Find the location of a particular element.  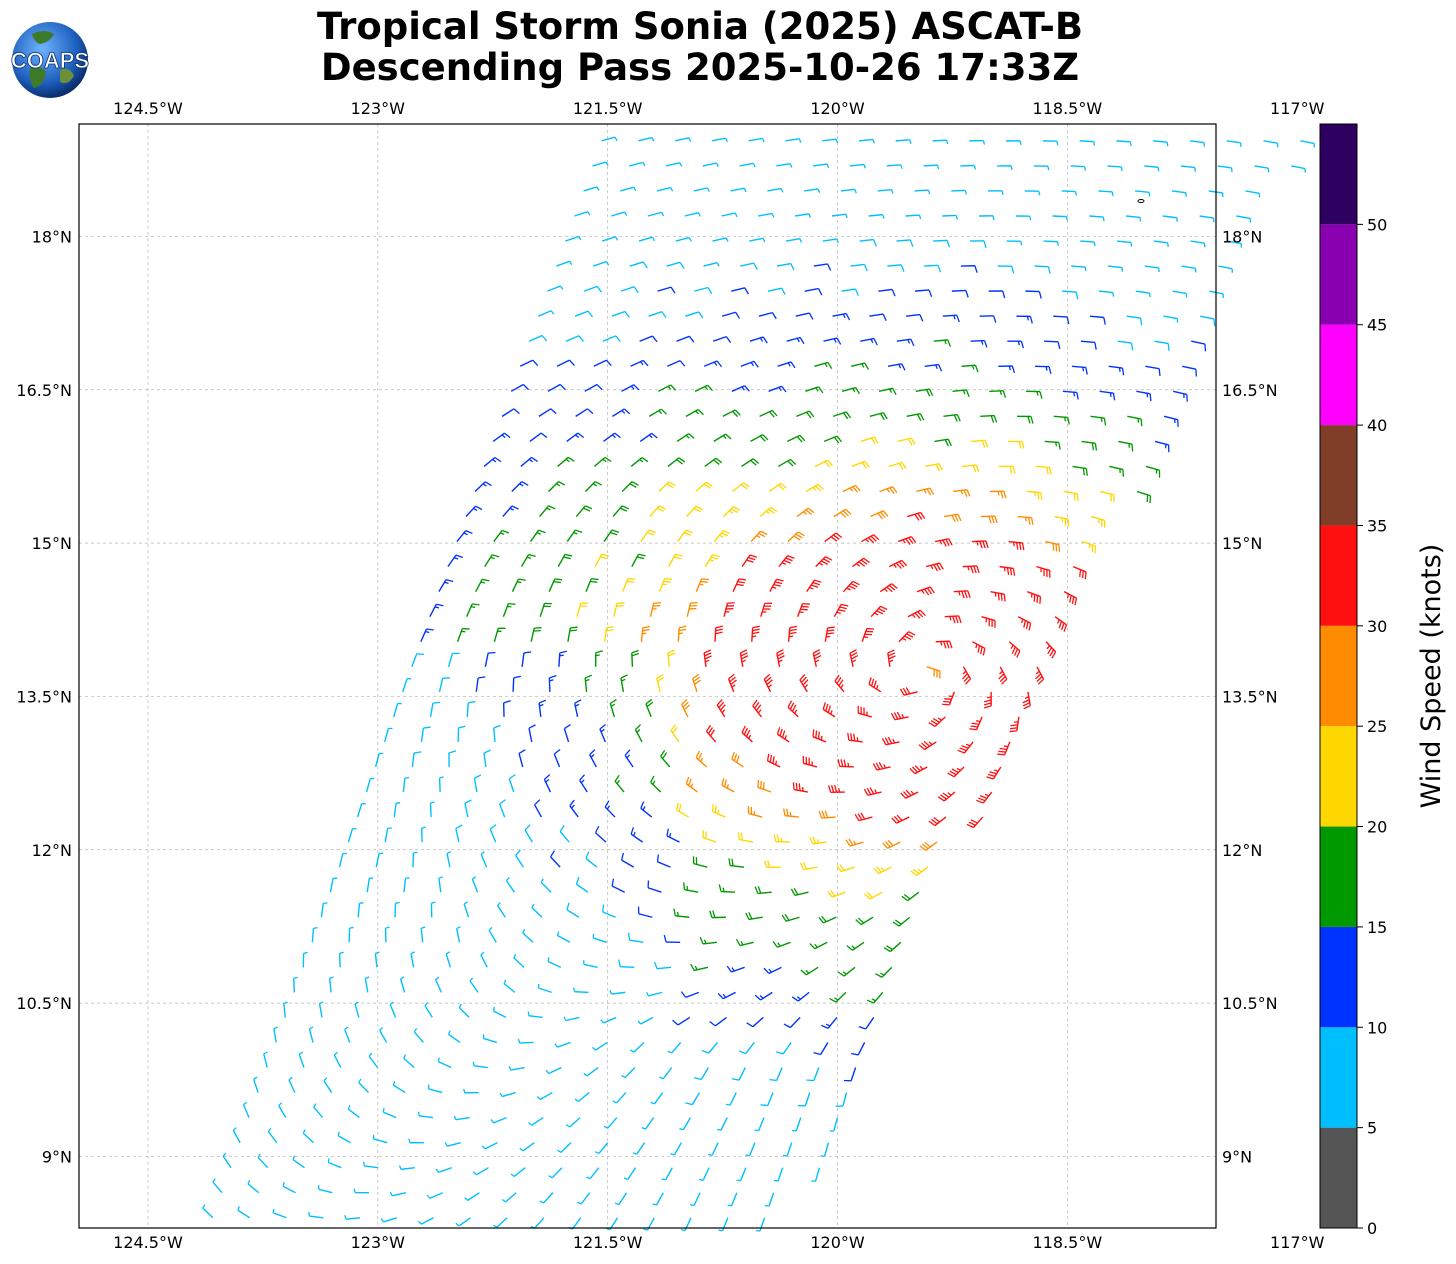

lat-tick-label-left: 15°N is located at coordinates (52, 543).